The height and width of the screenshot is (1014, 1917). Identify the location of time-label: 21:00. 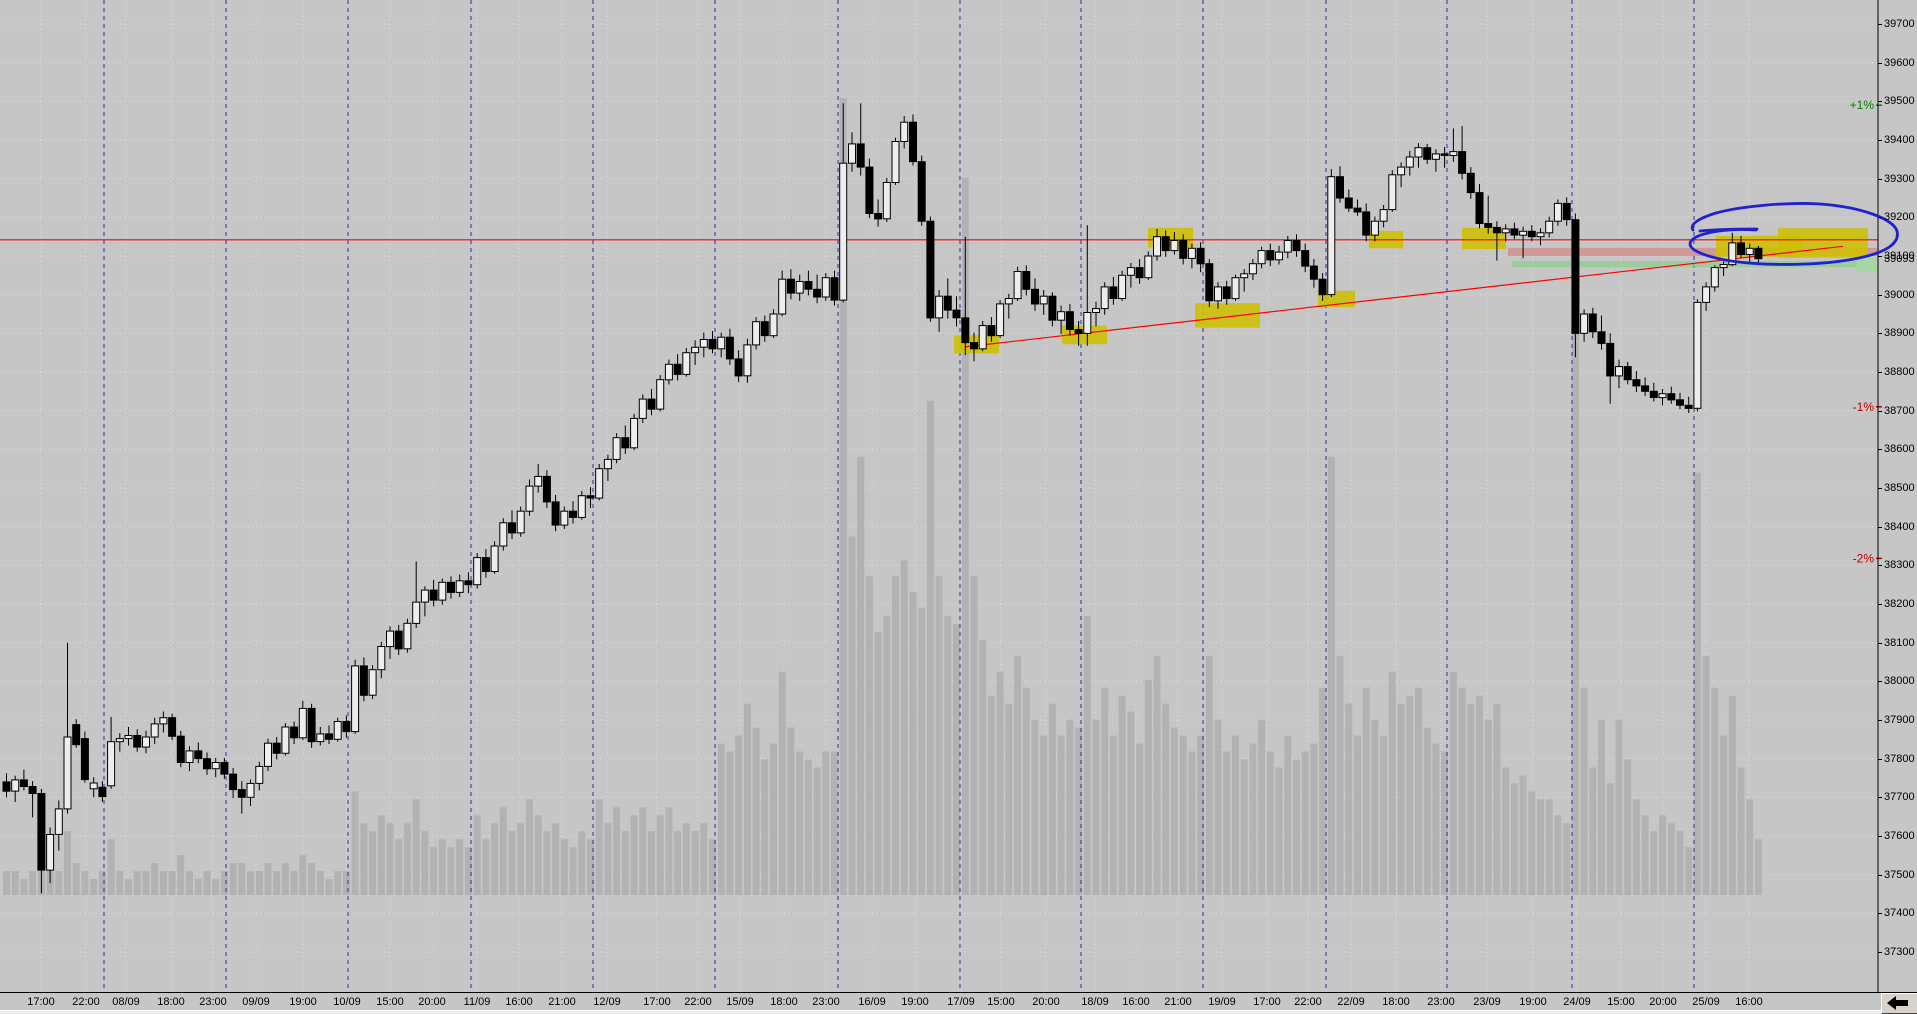
(562, 1002).